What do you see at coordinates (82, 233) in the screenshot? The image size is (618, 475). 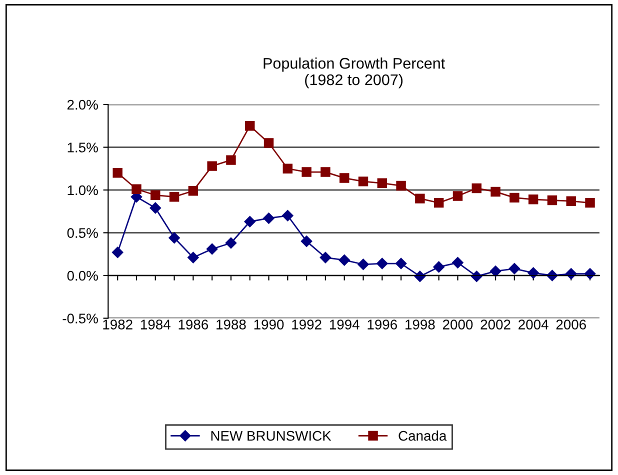 I see `y-tick-label: 0.5%` at bounding box center [82, 233].